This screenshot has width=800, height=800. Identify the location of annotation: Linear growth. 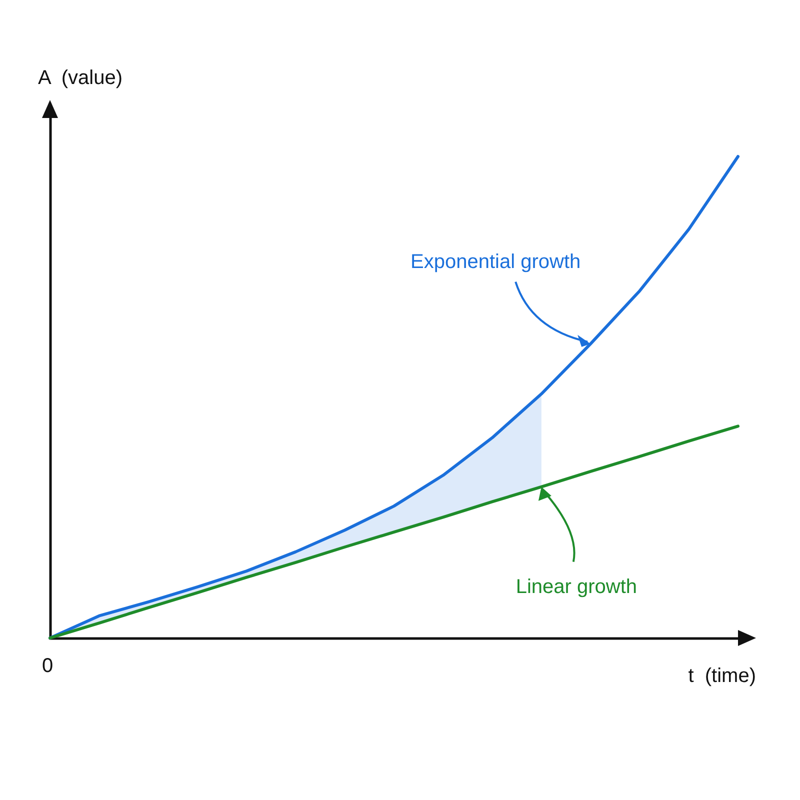
(577, 587).